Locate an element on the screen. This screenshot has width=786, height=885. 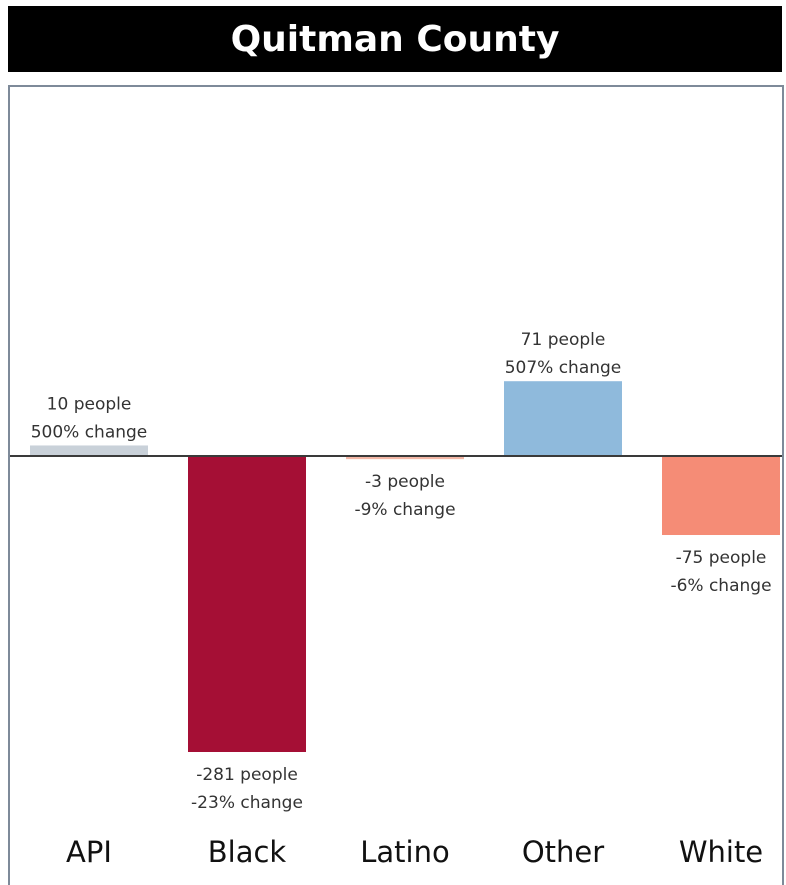
bar-other is located at coordinates (563, 418).